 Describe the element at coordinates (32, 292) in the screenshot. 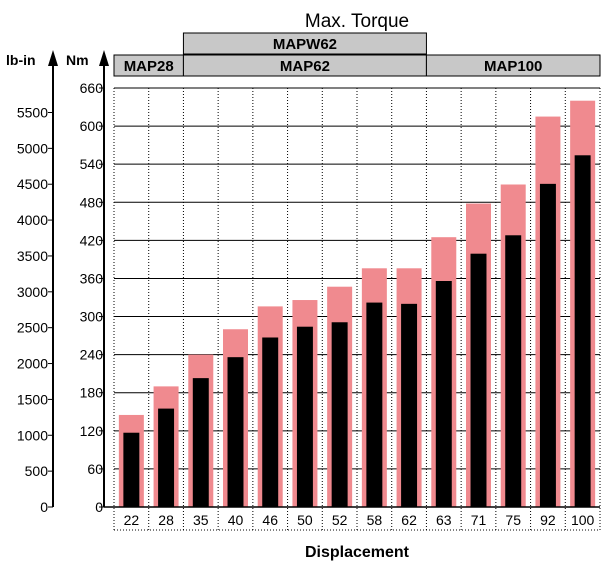

I see `y-tick-label-lbin: 3000` at that location.